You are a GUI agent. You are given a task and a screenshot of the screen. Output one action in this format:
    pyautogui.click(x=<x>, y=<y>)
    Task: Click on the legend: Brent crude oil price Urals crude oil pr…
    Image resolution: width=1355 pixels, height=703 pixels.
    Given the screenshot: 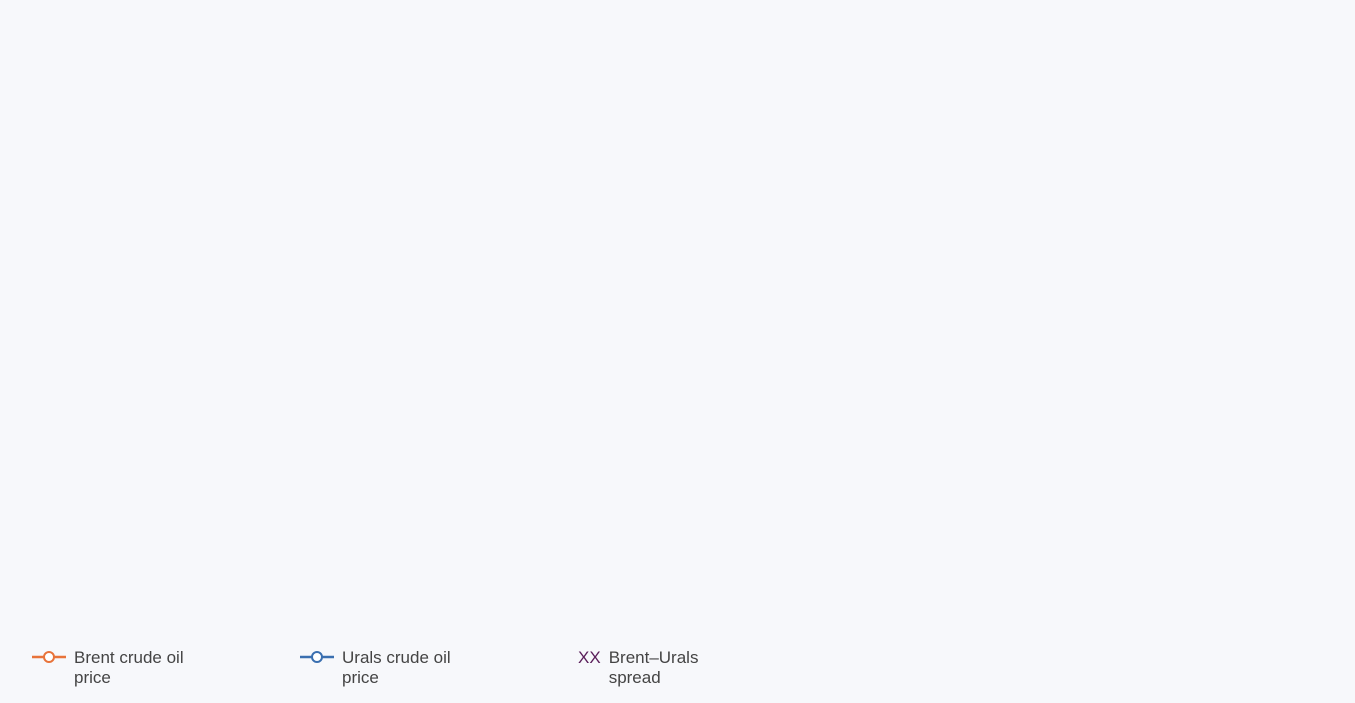 What is the action you would take?
    pyautogui.click(x=677, y=675)
    